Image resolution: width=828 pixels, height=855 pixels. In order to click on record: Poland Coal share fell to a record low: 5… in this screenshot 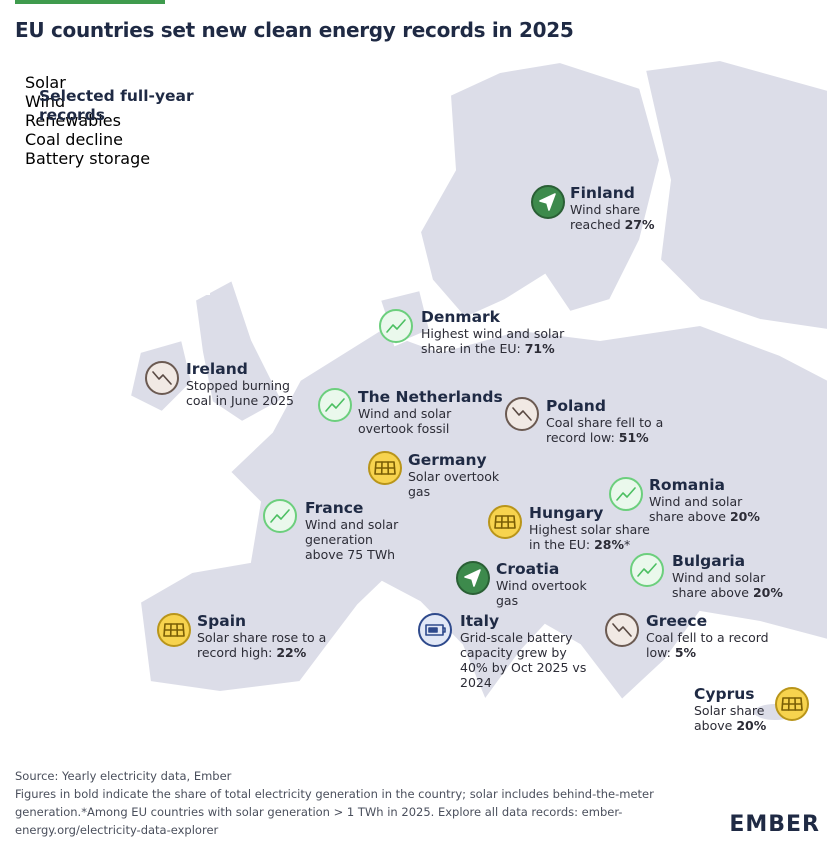, I will do `click(611, 421)`.